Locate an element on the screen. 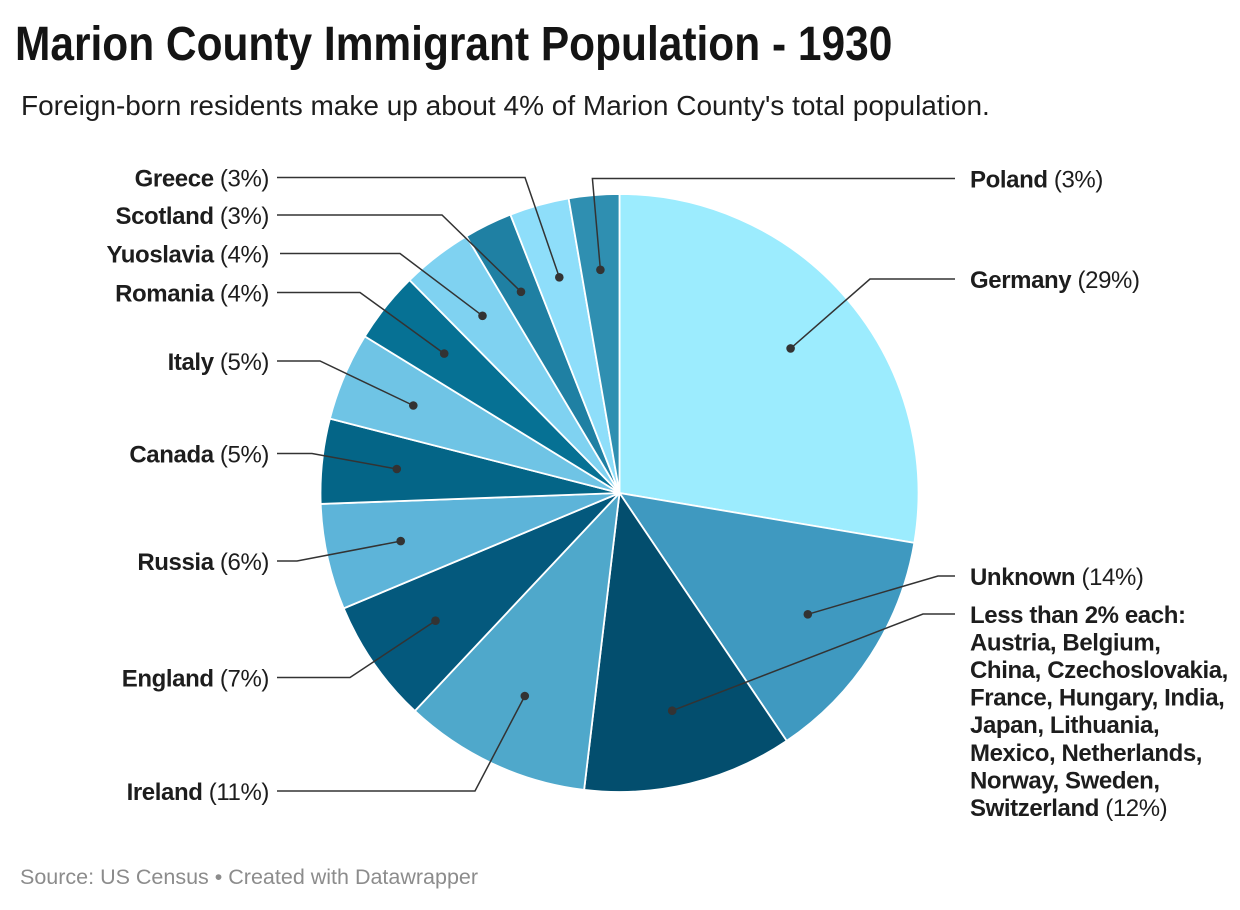  svg-text: Russia (6%) is located at coordinates (203, 562).